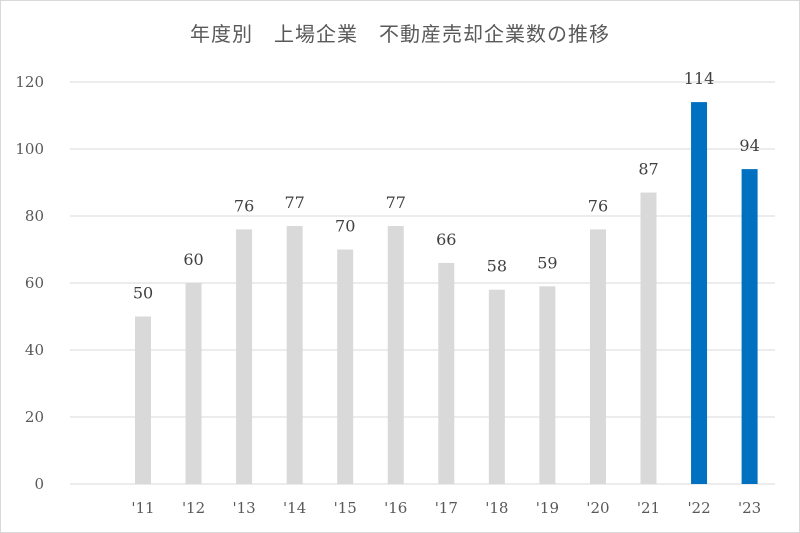 This screenshot has height=533, width=800. Describe the element at coordinates (699, 78) in the screenshot. I see `data-label: 114` at that location.